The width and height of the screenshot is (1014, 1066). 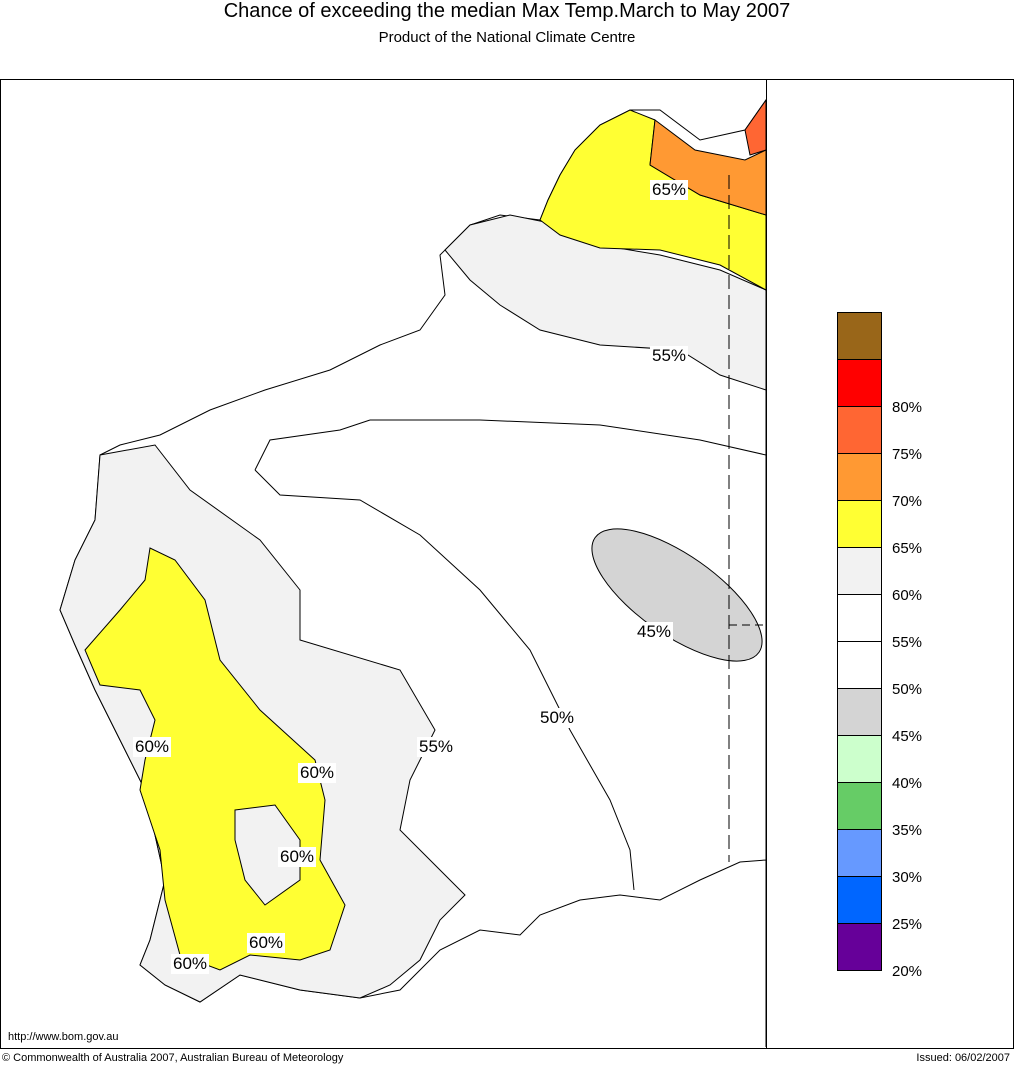 I want to click on contour-label-55-north: 55%, so click(x=669, y=356).